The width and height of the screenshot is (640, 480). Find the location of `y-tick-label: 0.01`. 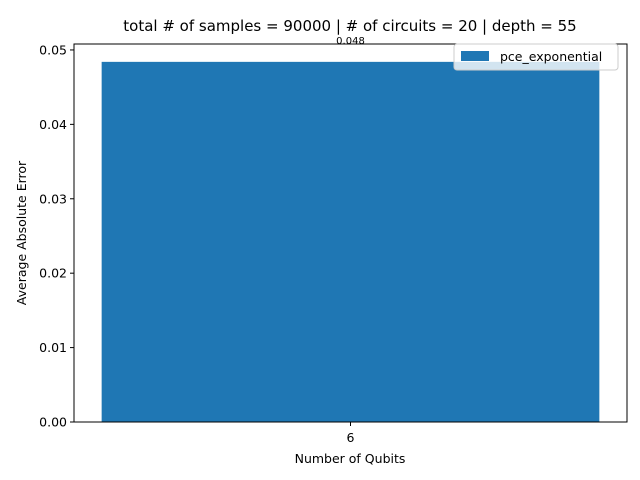

y-tick-label: 0.01 is located at coordinates (53, 347).